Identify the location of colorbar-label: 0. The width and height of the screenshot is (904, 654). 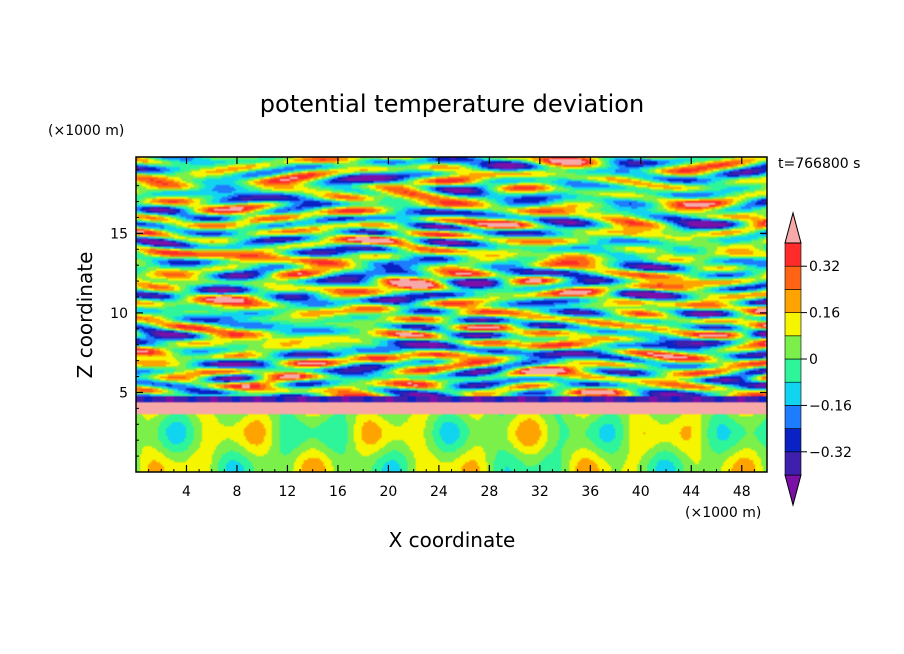
(813, 360).